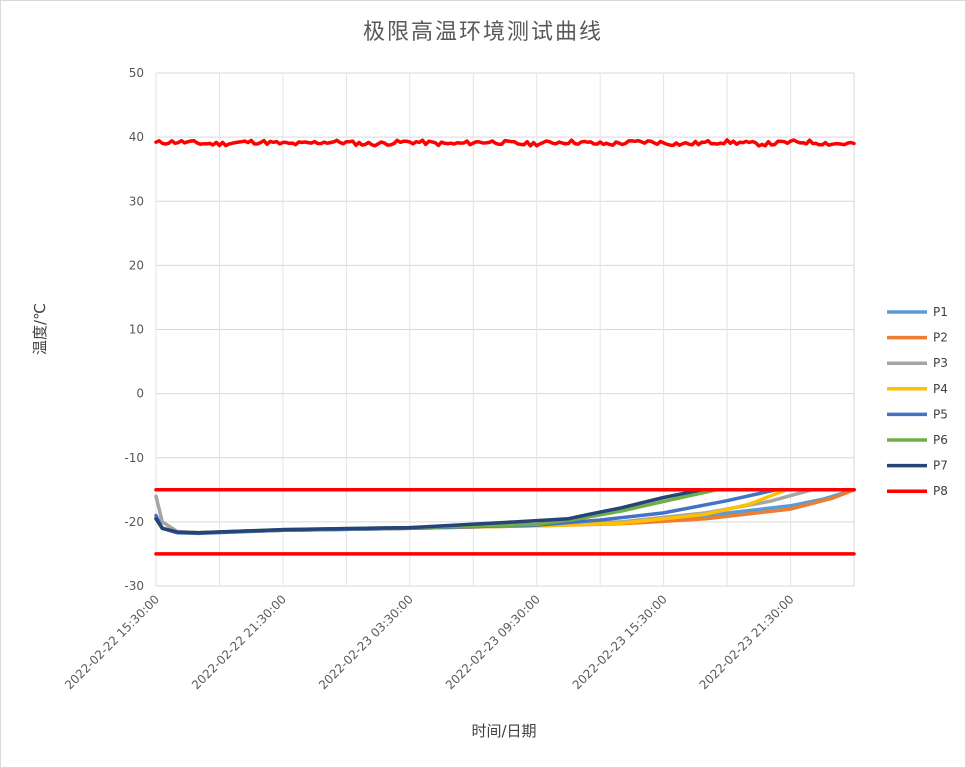  What do you see at coordinates (136, 137) in the screenshot?
I see `y-tick-label: 40` at bounding box center [136, 137].